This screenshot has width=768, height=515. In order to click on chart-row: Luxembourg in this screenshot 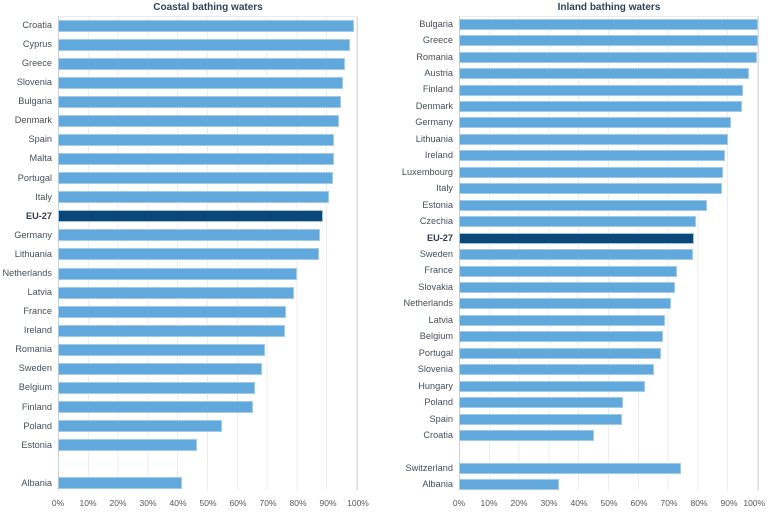, I will do `click(576, 172)`.